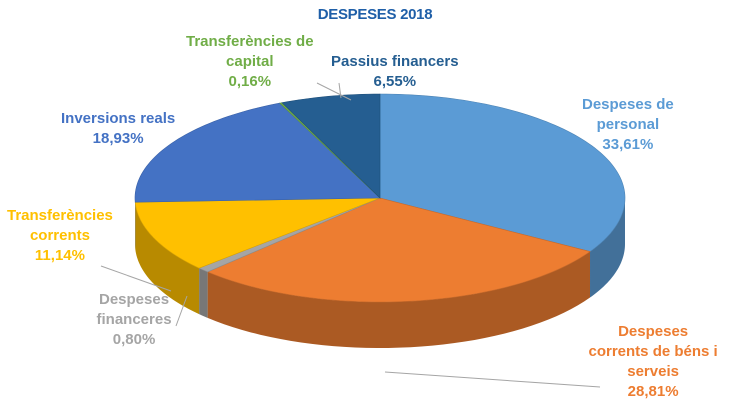 Image resolution: width=750 pixels, height=414 pixels. What do you see at coordinates (250, 81) in the screenshot?
I see `slice-value-5: 0,16%` at bounding box center [250, 81].